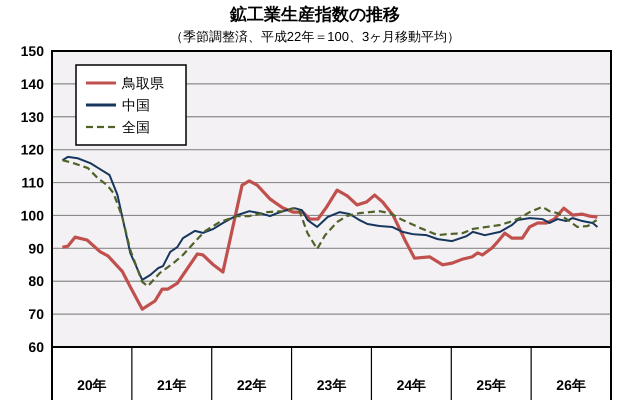 Image resolution: width=630 pixels, height=400 pixels. Describe the element at coordinates (32, 84) in the screenshot. I see `ytick: 140` at that location.